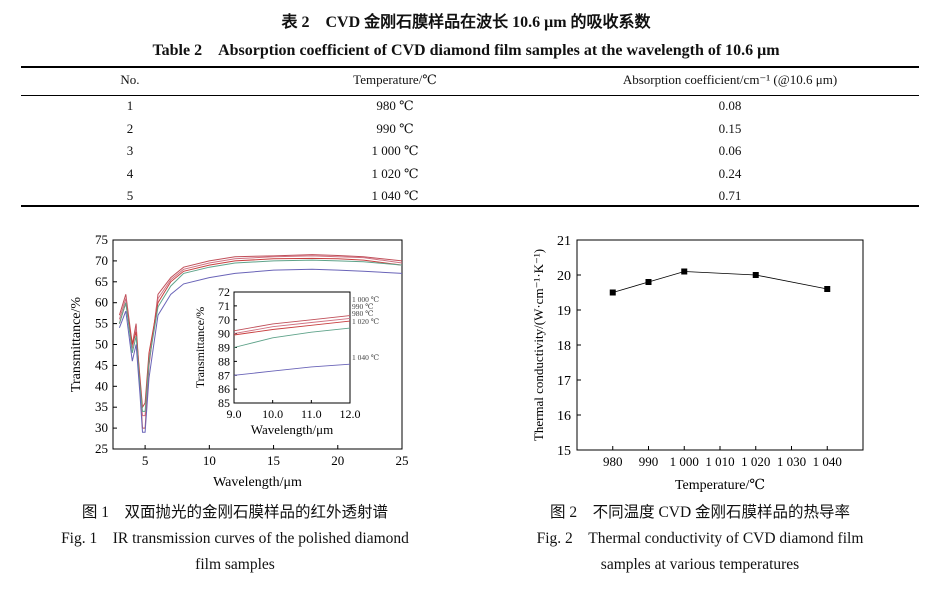 The image size is (932, 590). Describe the element at coordinates (395, 105) in the screenshot. I see `table-cell-temperature: 980 ℃` at that location.